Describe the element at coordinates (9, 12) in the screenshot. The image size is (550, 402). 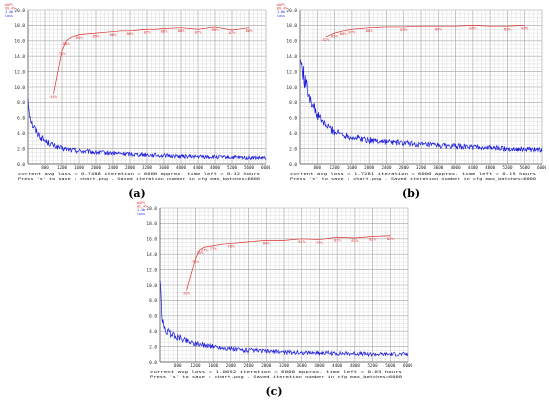
I see `legend-entry: 1.4b` at that location.